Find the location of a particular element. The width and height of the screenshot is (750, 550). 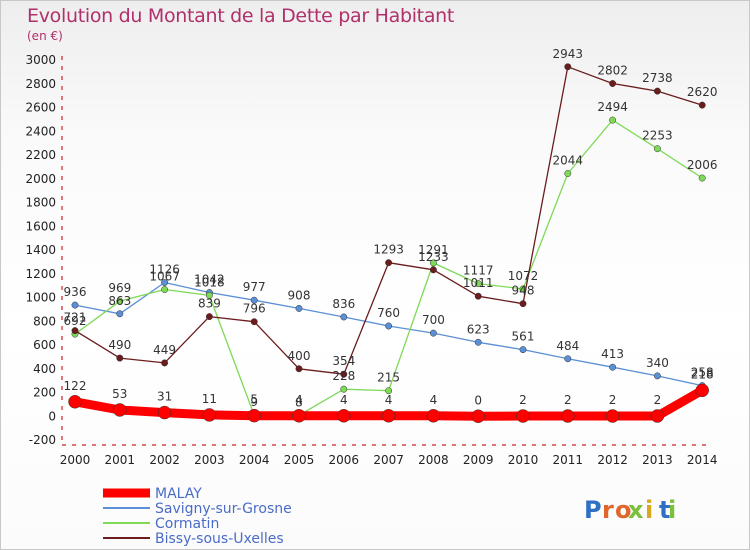

data-label: 11 is located at coordinates (209, 399).